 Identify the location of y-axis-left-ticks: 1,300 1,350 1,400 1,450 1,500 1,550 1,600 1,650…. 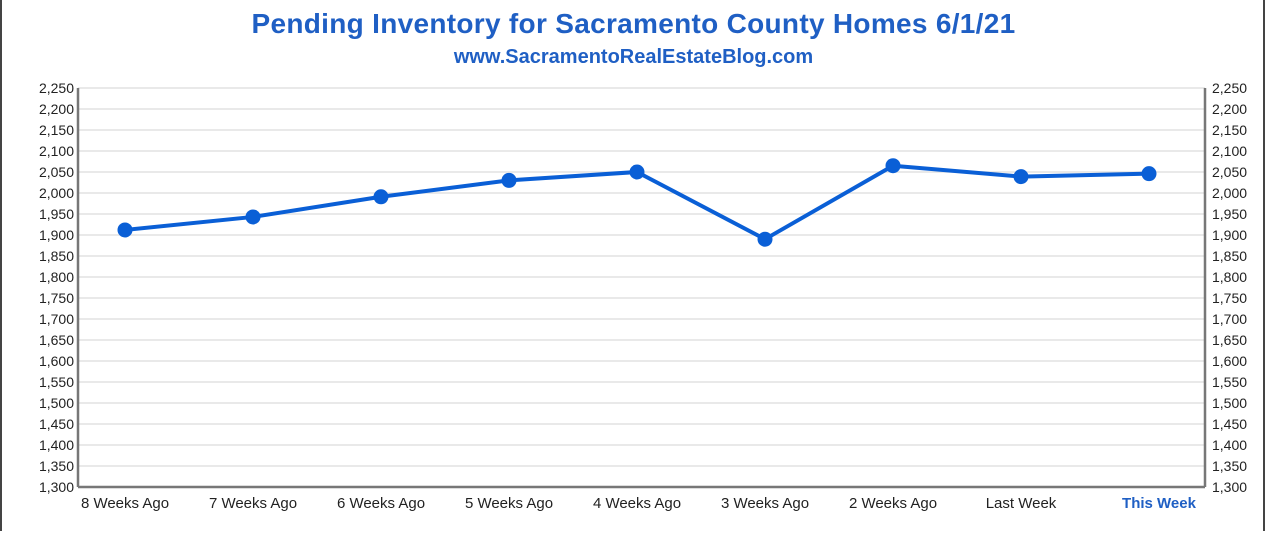
(56, 287).